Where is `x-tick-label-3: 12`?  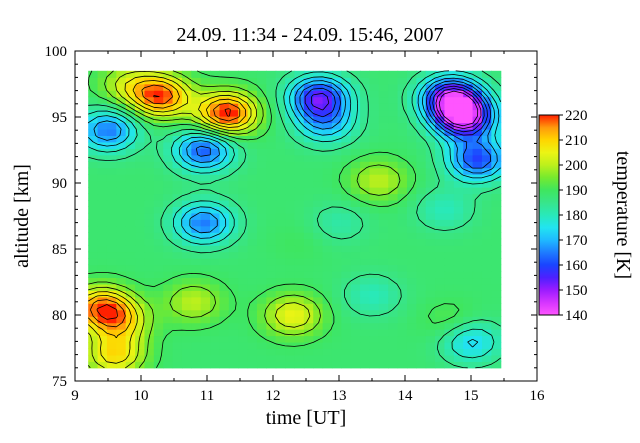
x-tick-label-3: 12 is located at coordinates (273, 396).